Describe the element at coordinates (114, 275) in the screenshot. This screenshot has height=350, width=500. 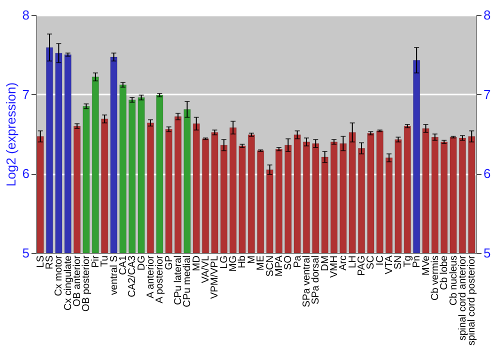
I see `x-tick-label: ventral S` at that location.